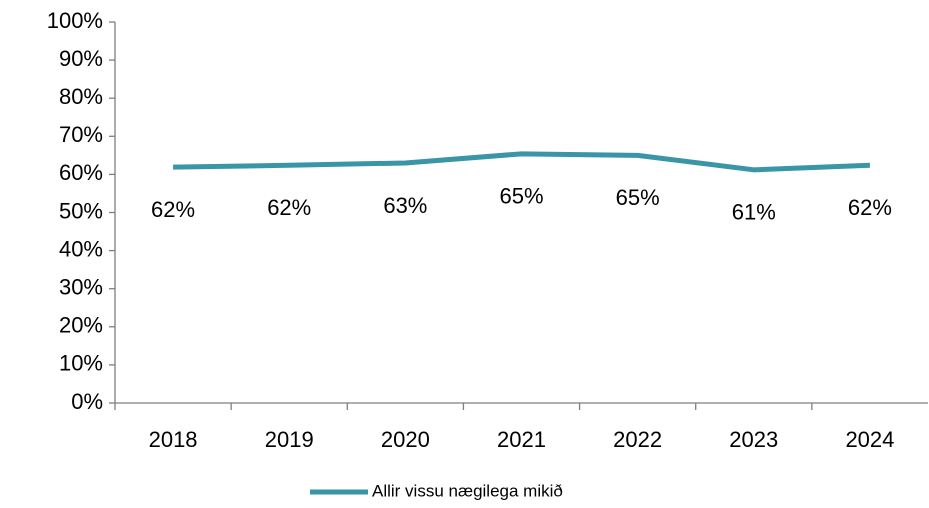 The image size is (929, 508). I want to click on legend-label: Allir vissu nægilega mikið, so click(467, 490).